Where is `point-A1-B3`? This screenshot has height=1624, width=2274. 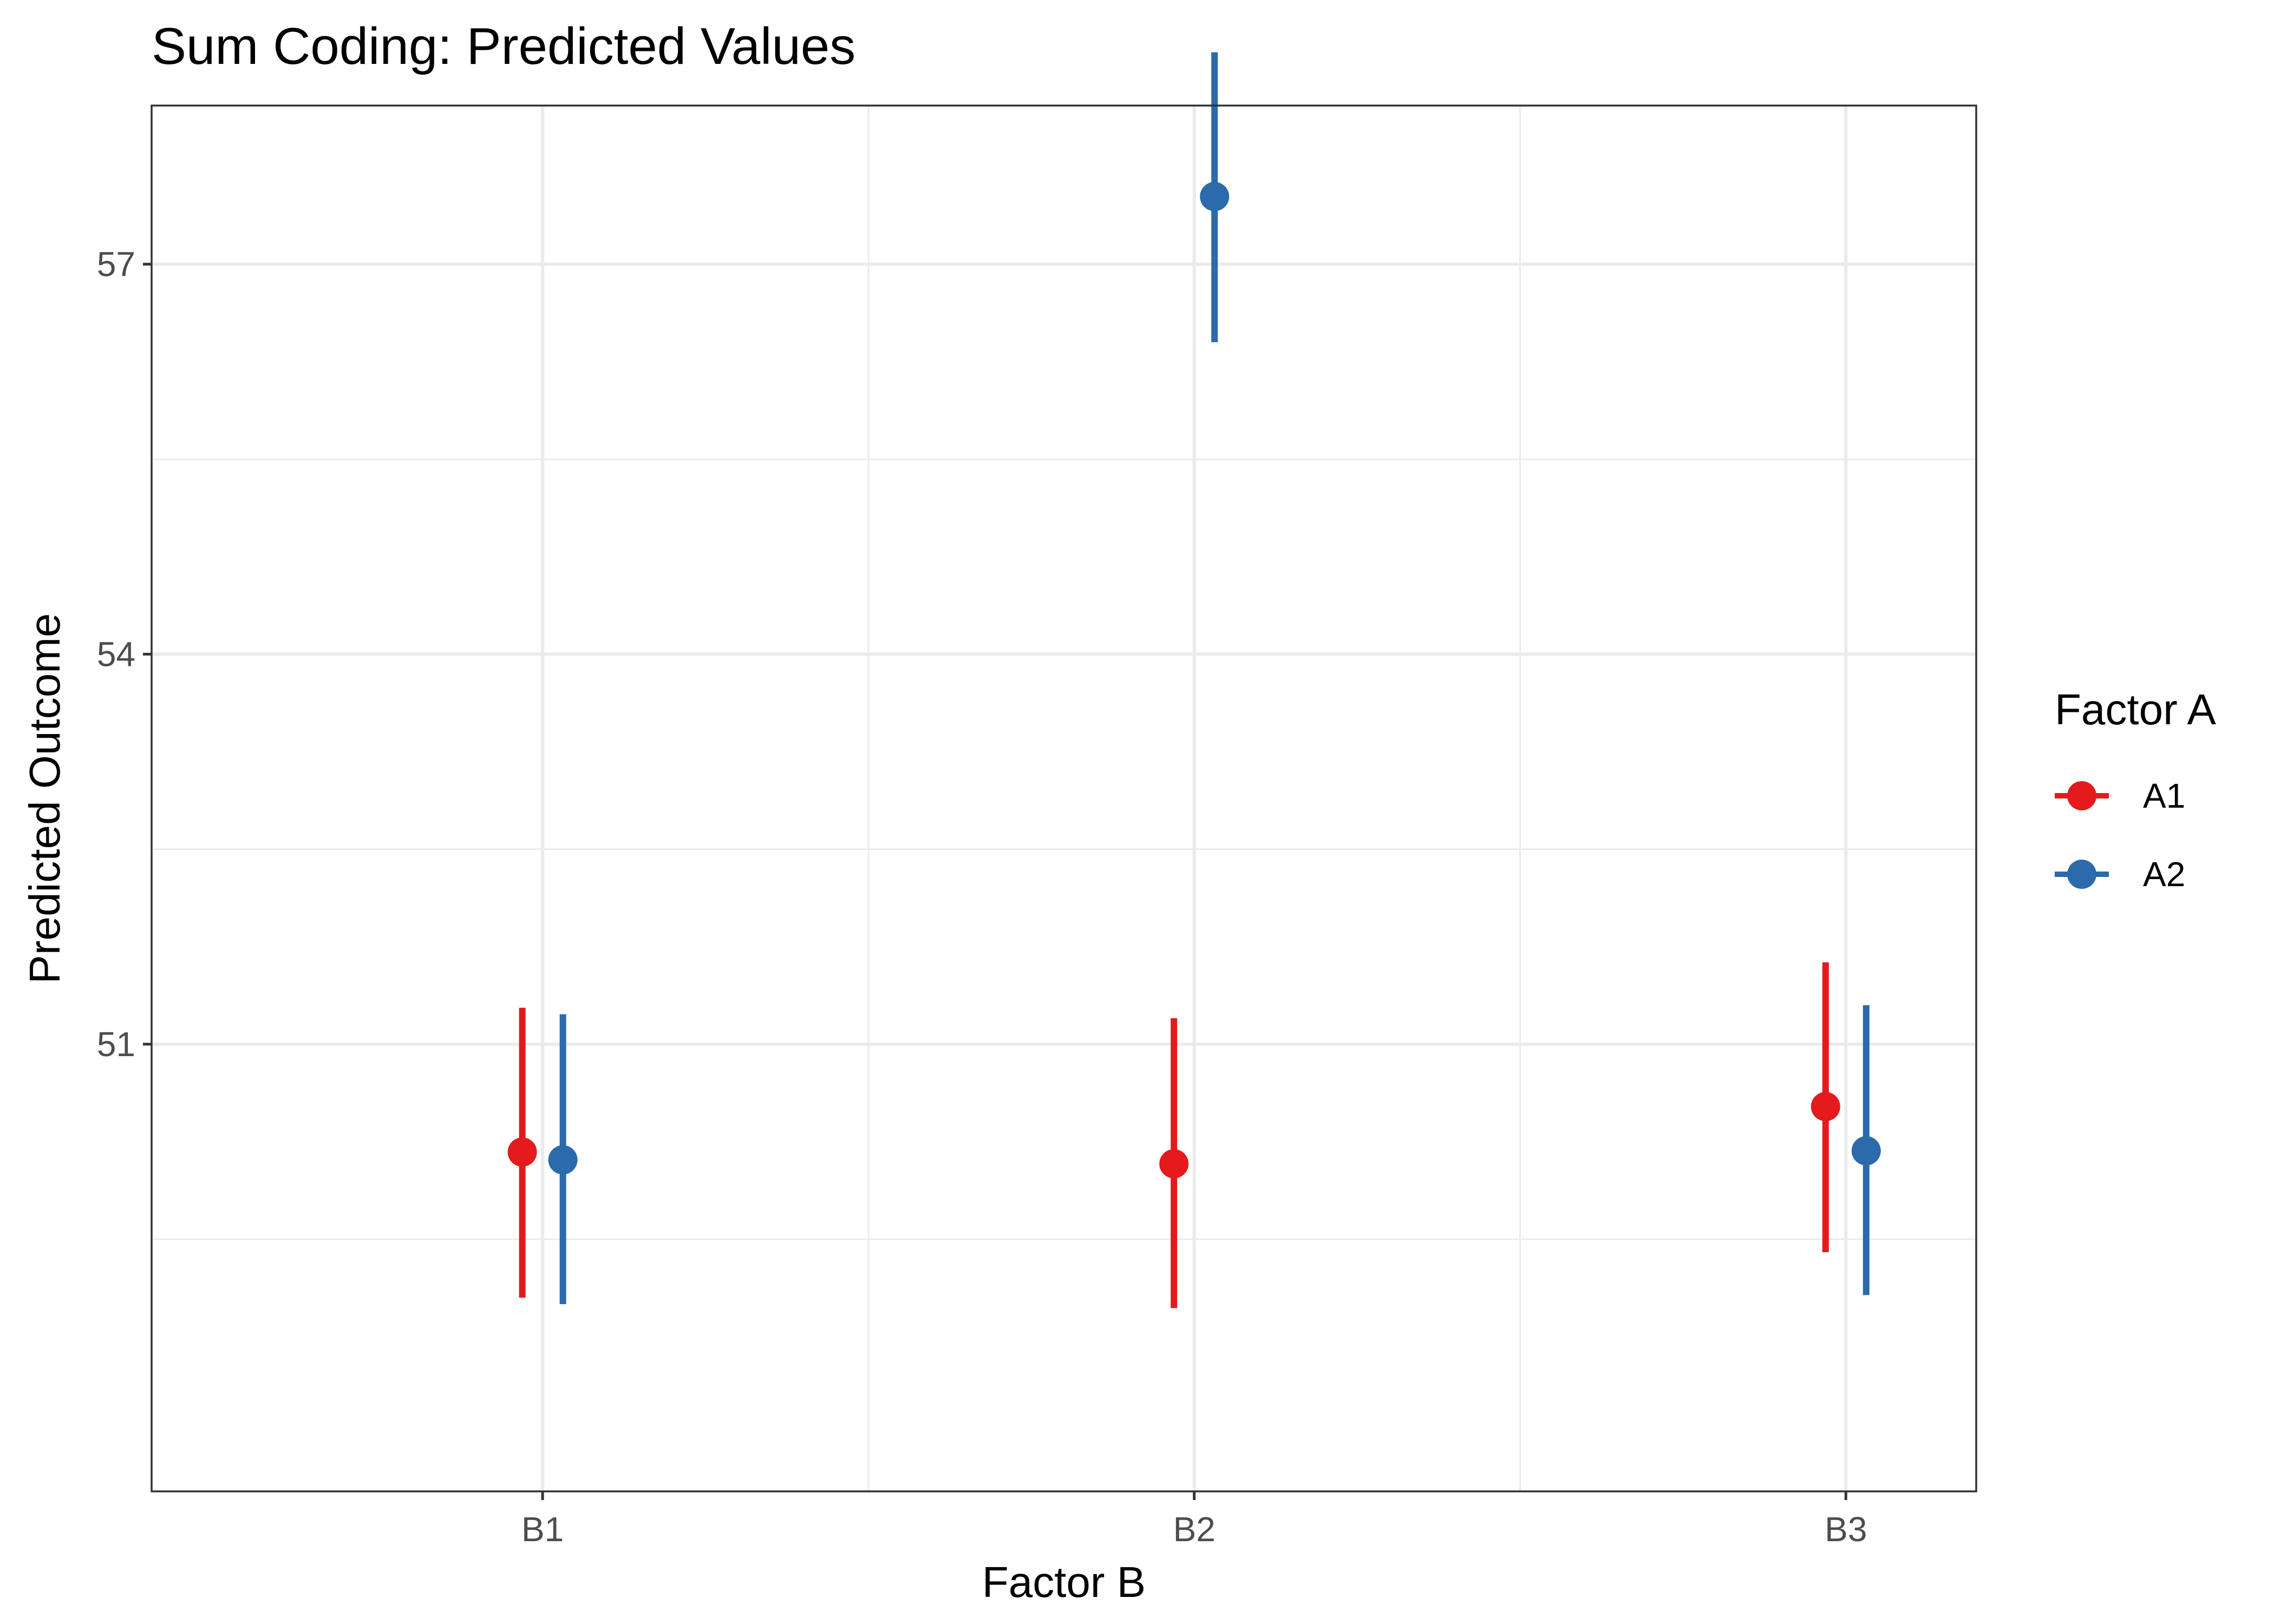
point-A1-B3 is located at coordinates (1826, 1107).